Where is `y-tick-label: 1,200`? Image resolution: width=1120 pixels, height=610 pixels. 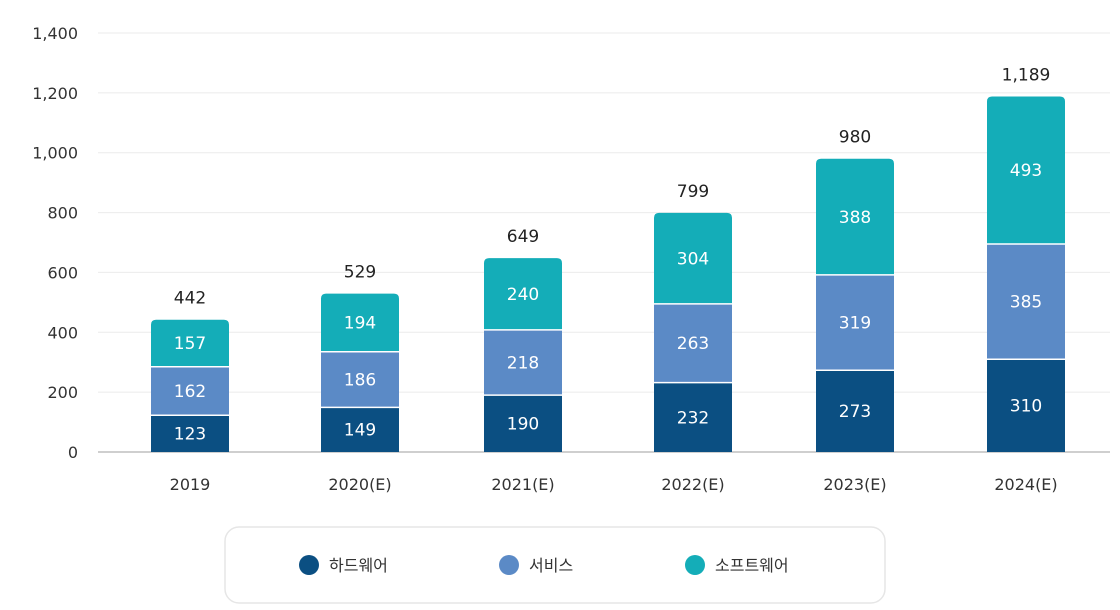
y-tick-label: 1,200 is located at coordinates (55, 93).